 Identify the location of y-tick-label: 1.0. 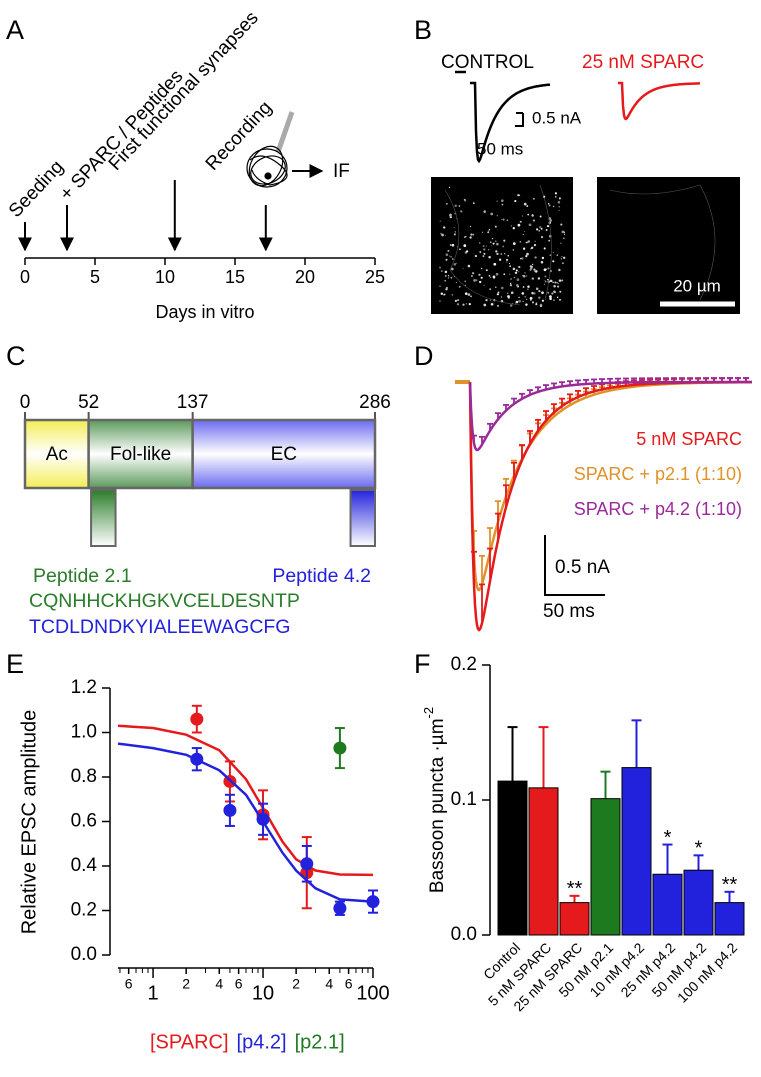
(84, 732).